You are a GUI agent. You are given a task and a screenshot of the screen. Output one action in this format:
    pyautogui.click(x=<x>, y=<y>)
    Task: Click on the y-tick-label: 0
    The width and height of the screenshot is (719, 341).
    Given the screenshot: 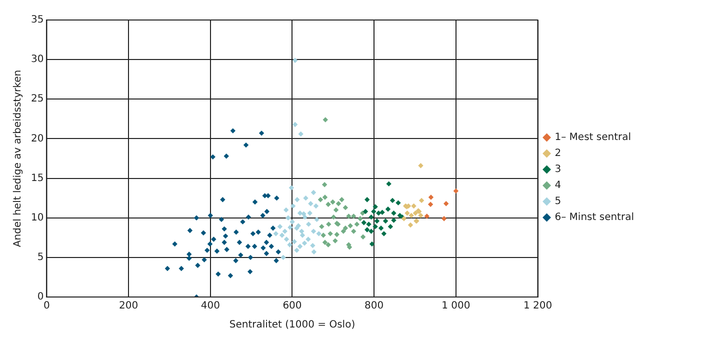 What is the action you would take?
    pyautogui.click(x=40, y=297)
    